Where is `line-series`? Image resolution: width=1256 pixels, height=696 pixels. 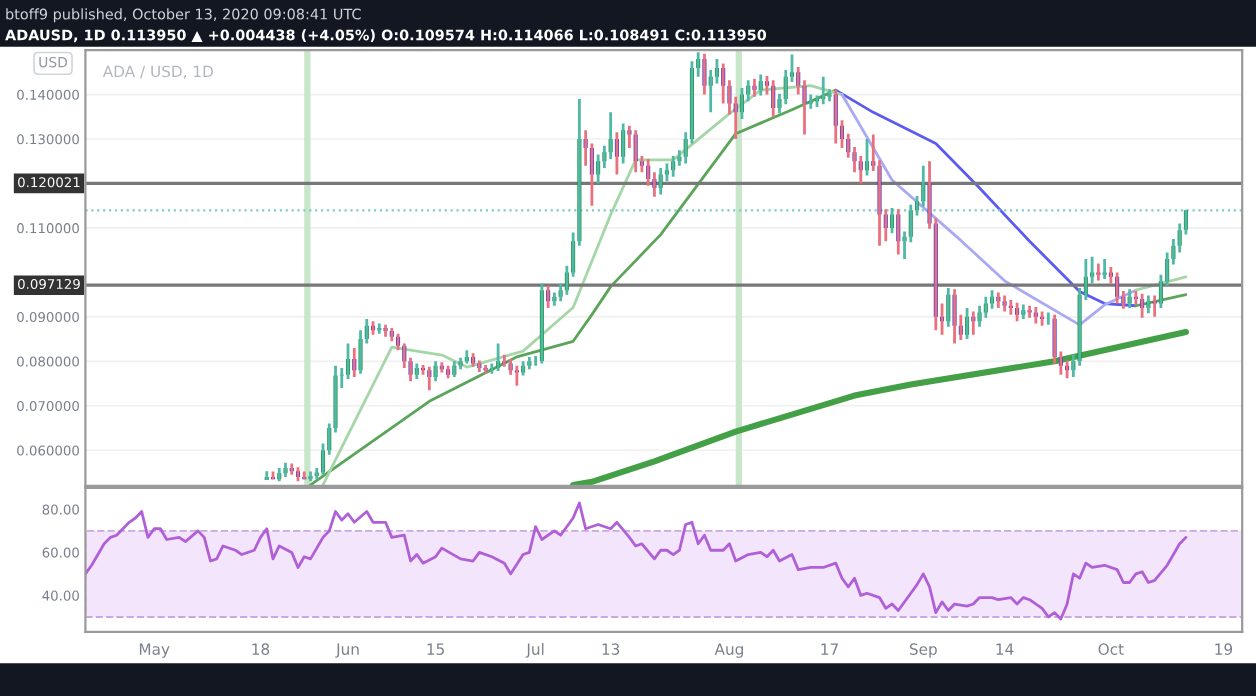 line-series is located at coordinates (879, 407).